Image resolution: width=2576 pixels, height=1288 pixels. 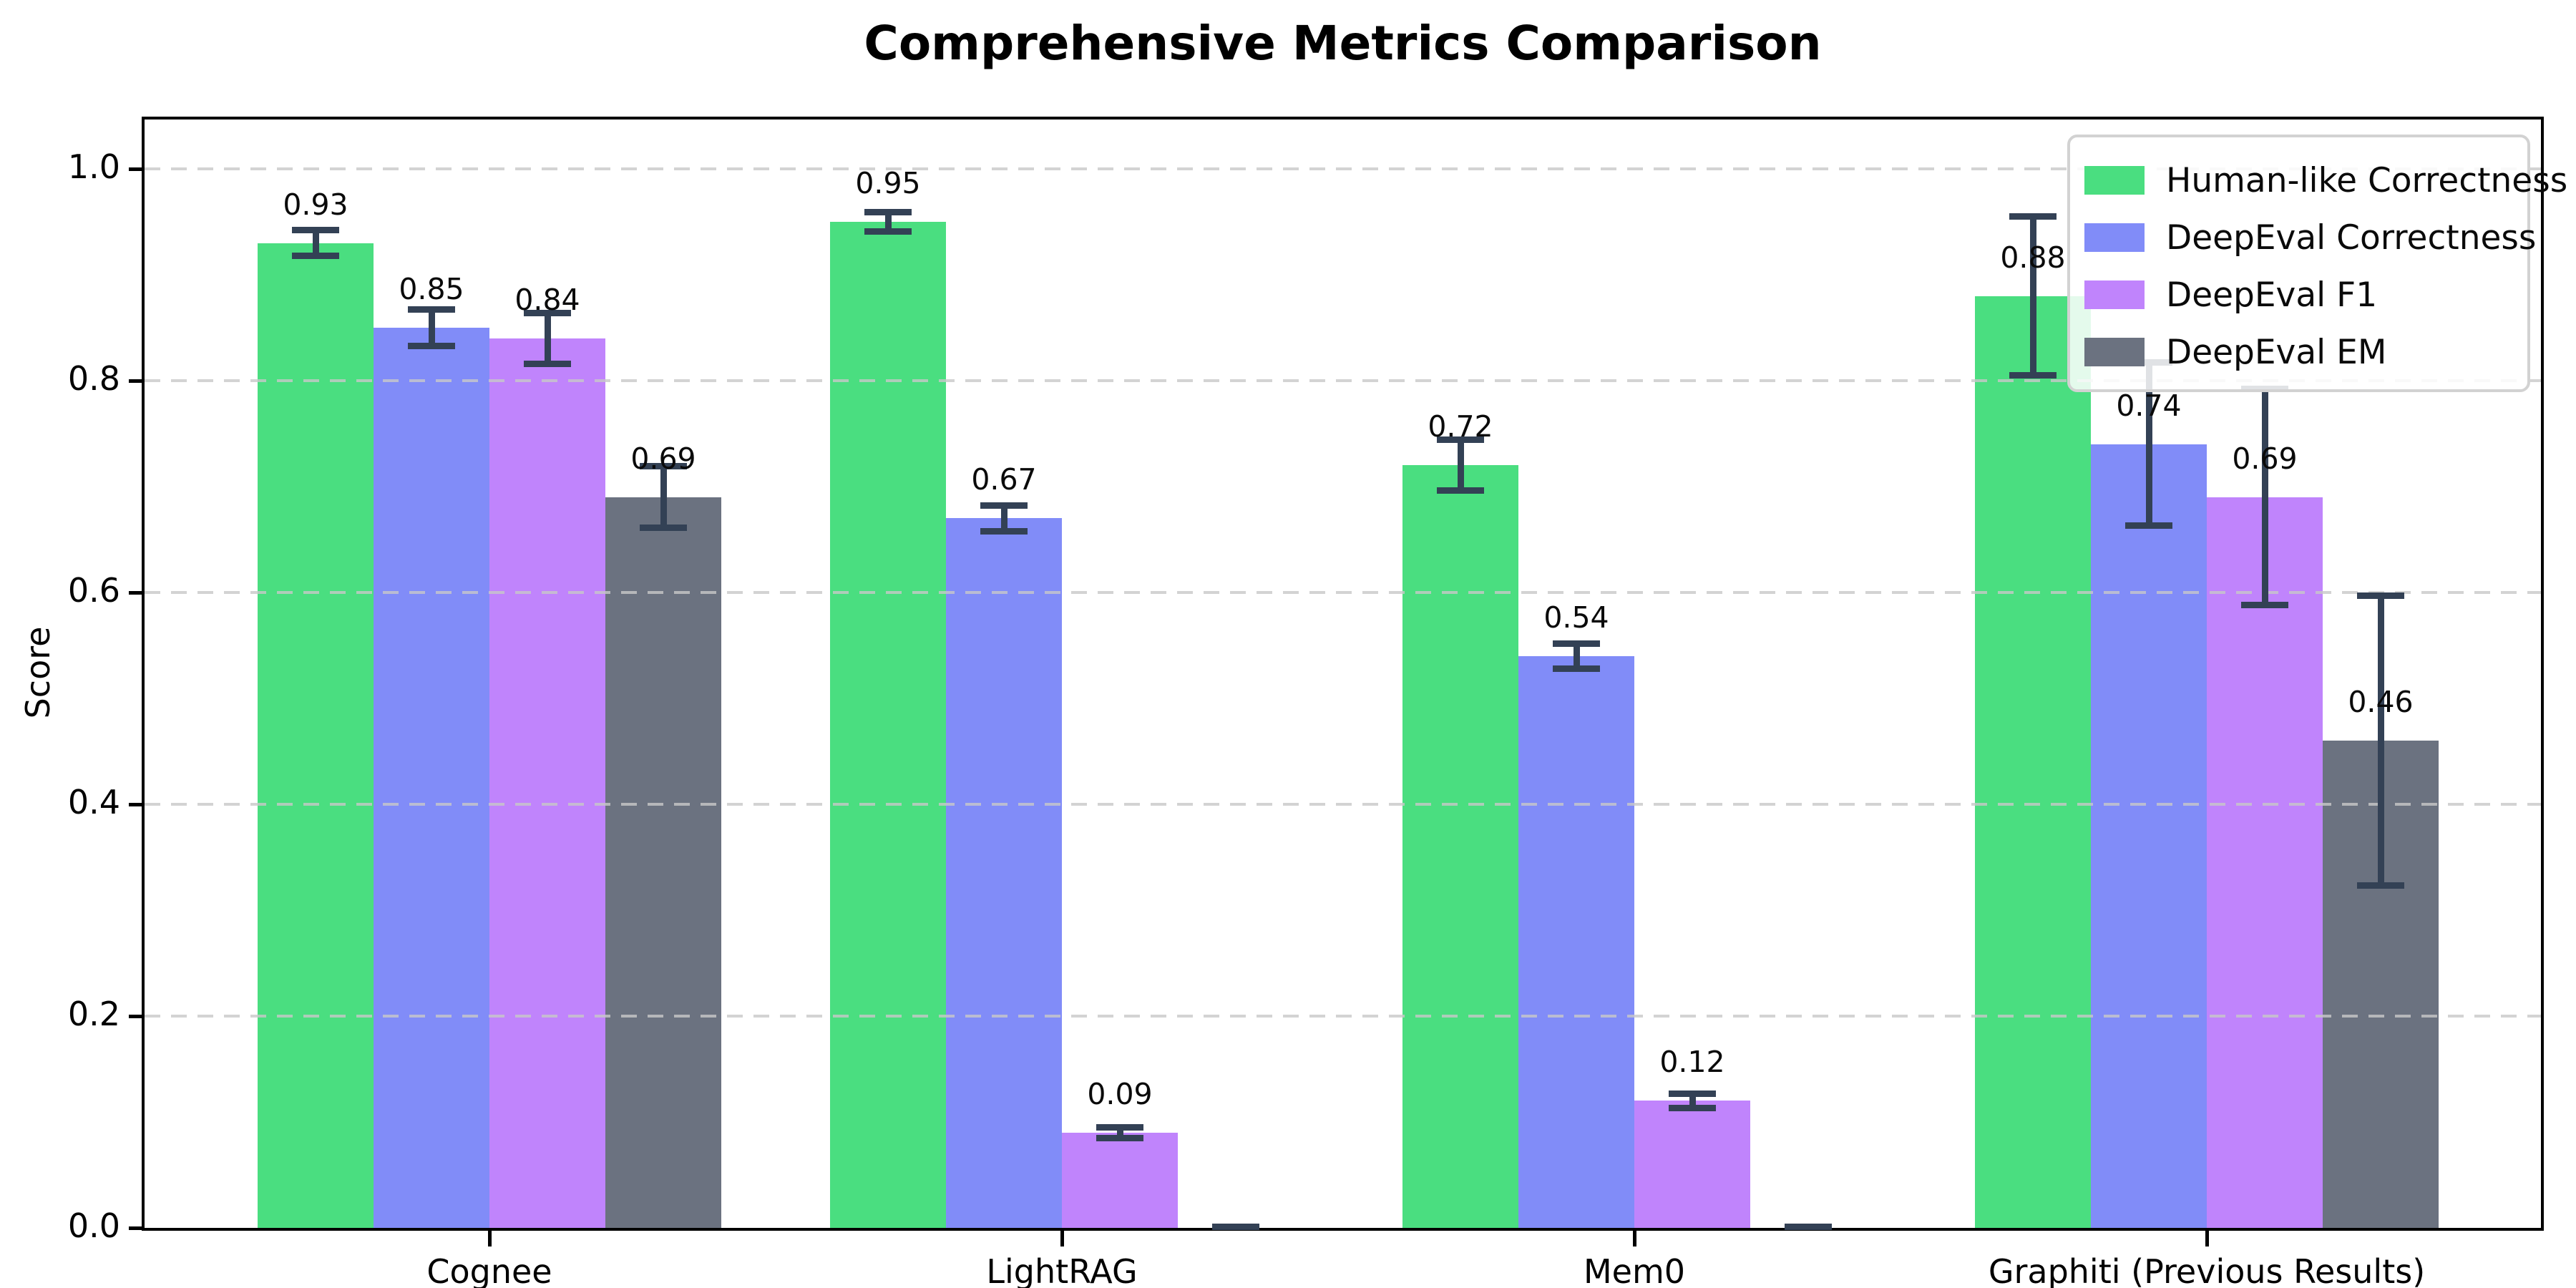 What do you see at coordinates (547, 300) in the screenshot?
I see `bar-value-label: 0.84` at bounding box center [547, 300].